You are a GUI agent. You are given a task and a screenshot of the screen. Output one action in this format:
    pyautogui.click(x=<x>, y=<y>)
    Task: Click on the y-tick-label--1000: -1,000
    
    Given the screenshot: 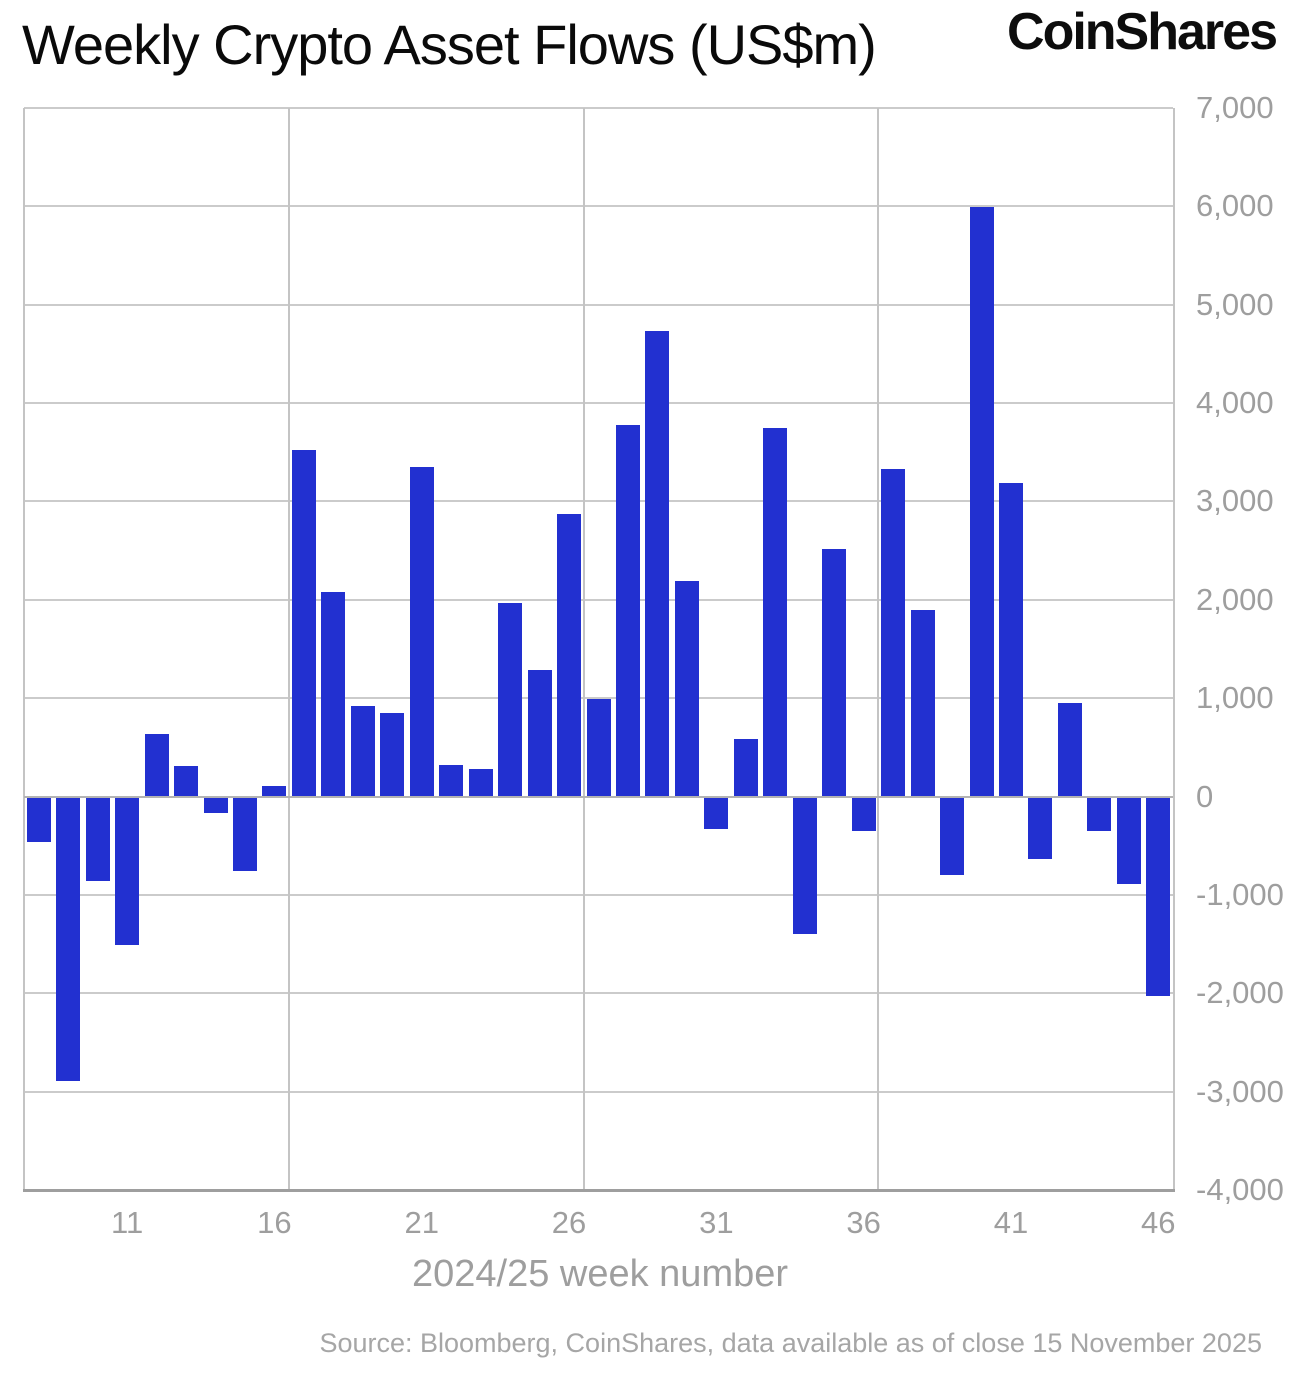 What is the action you would take?
    pyautogui.click(x=1240, y=894)
    